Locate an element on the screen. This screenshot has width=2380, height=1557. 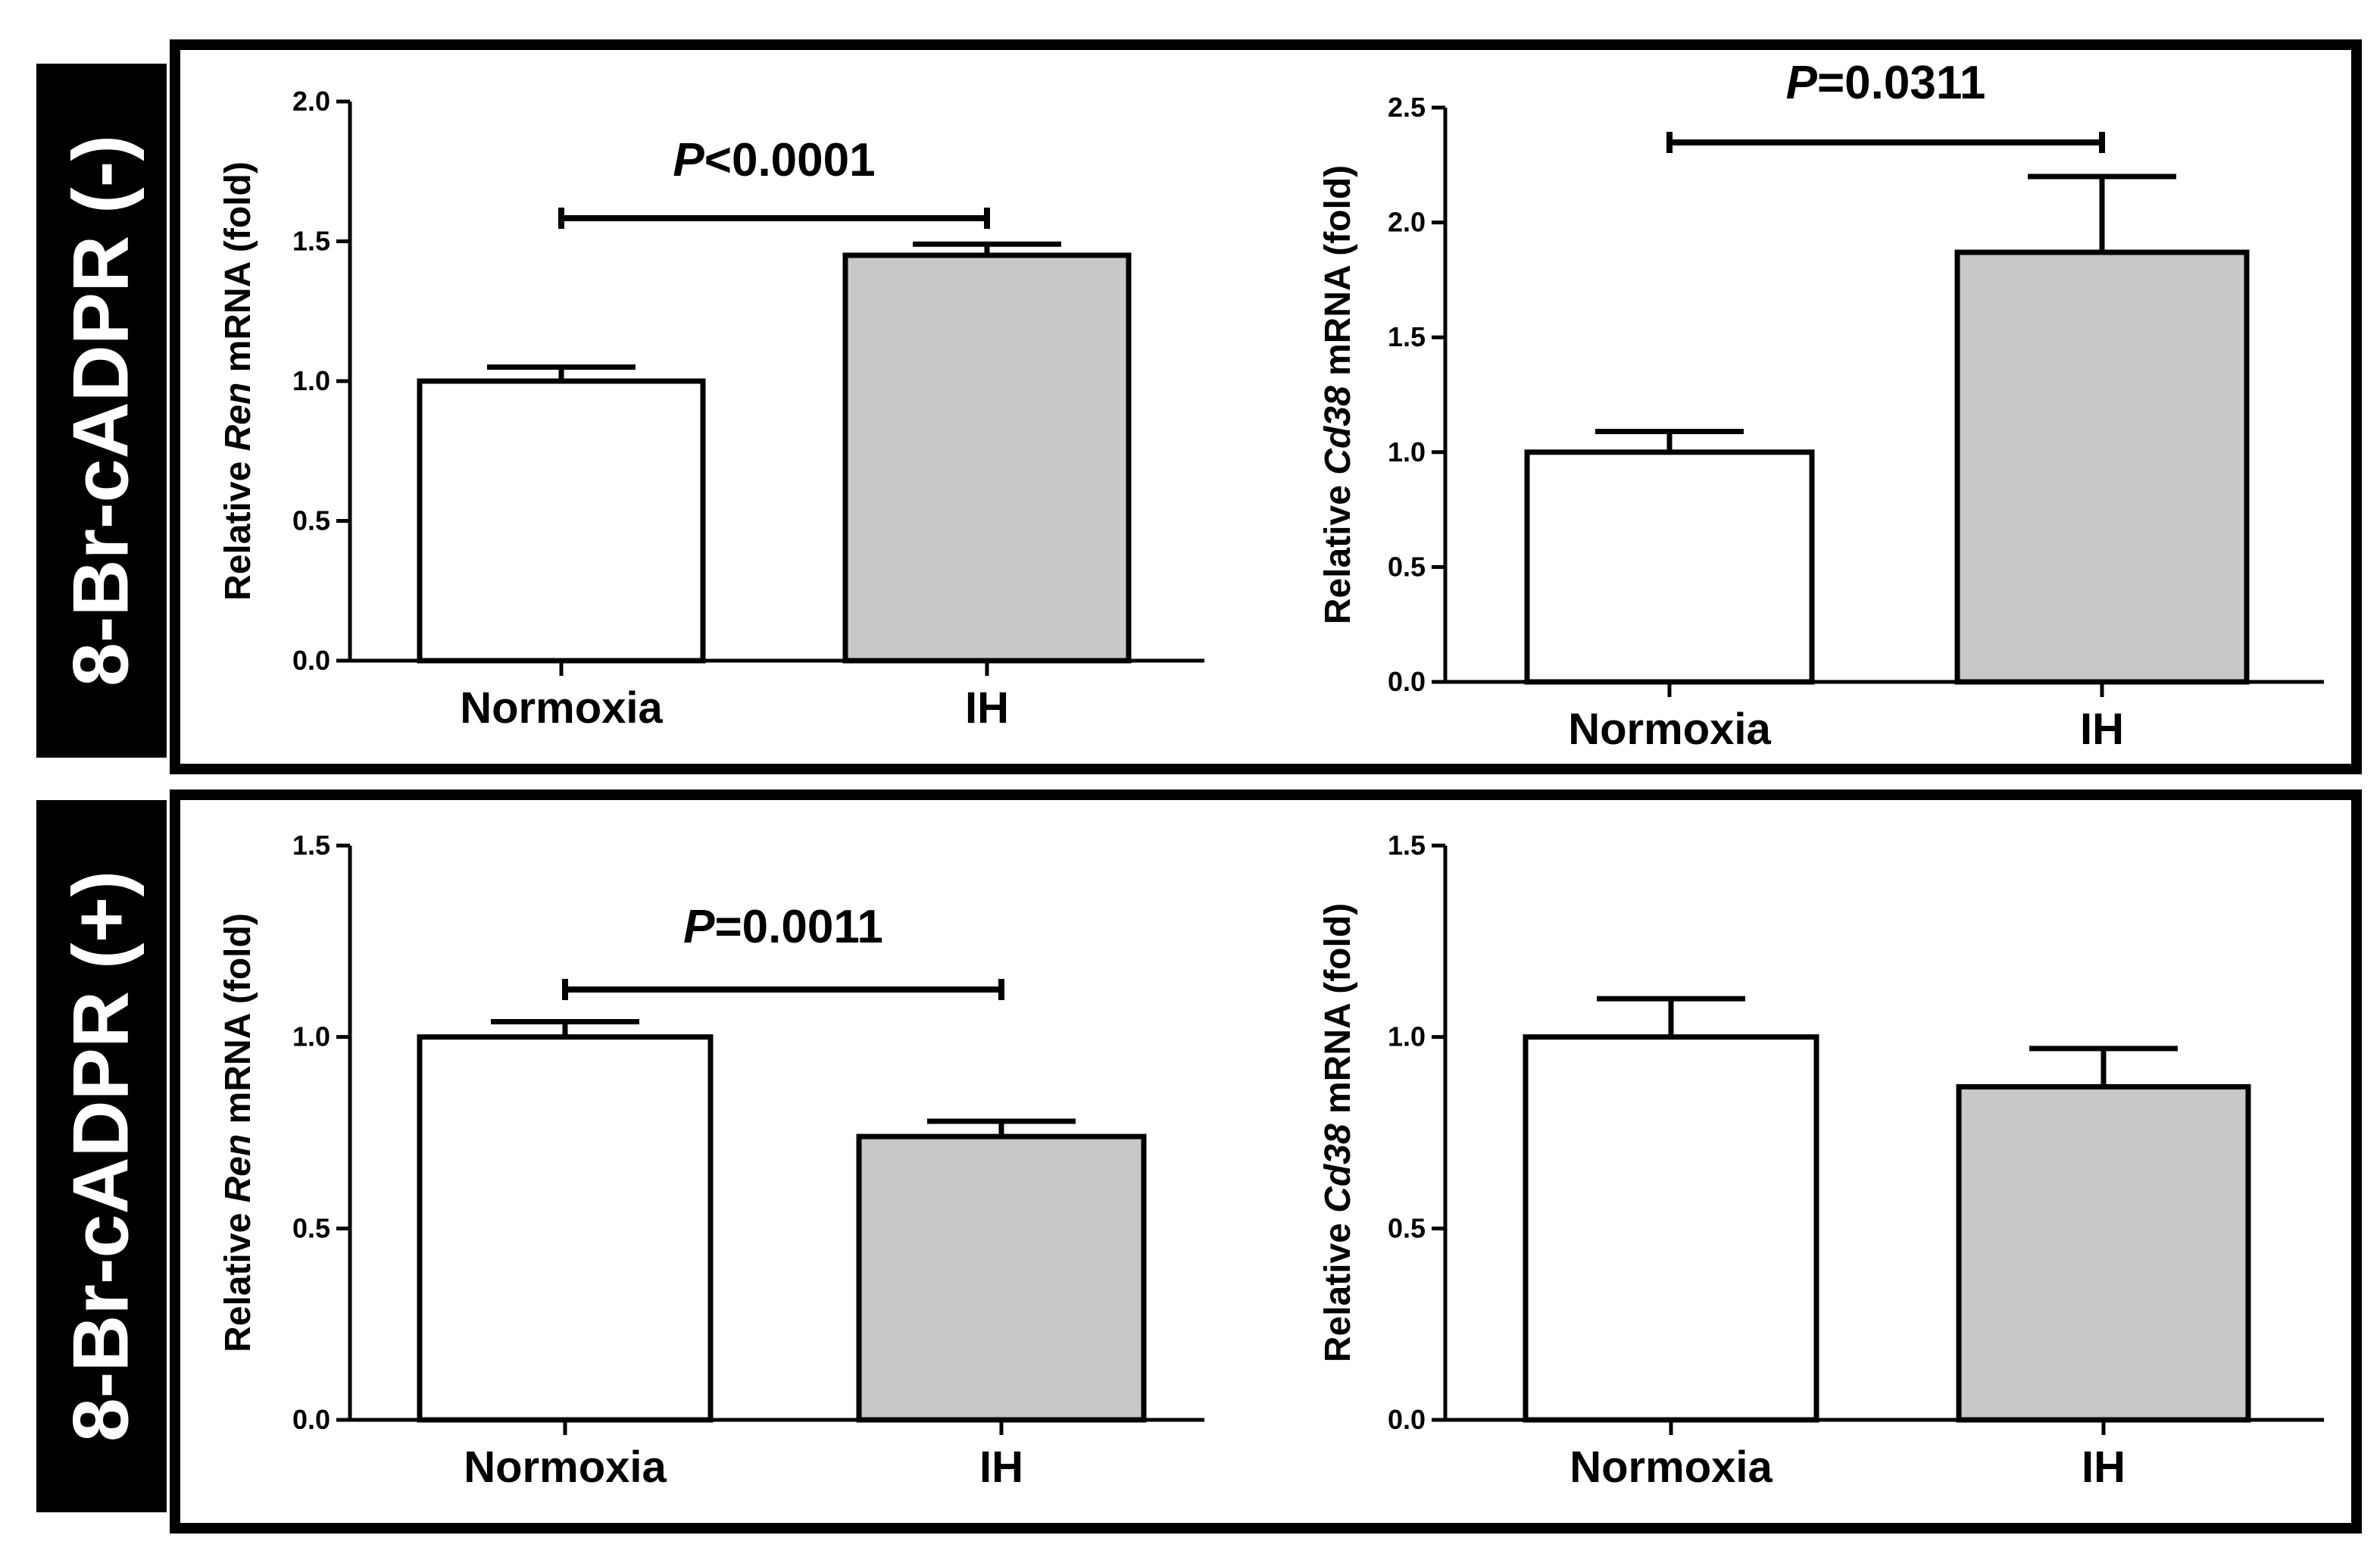
p-value-label: P=0.0311 is located at coordinates (1886, 83).